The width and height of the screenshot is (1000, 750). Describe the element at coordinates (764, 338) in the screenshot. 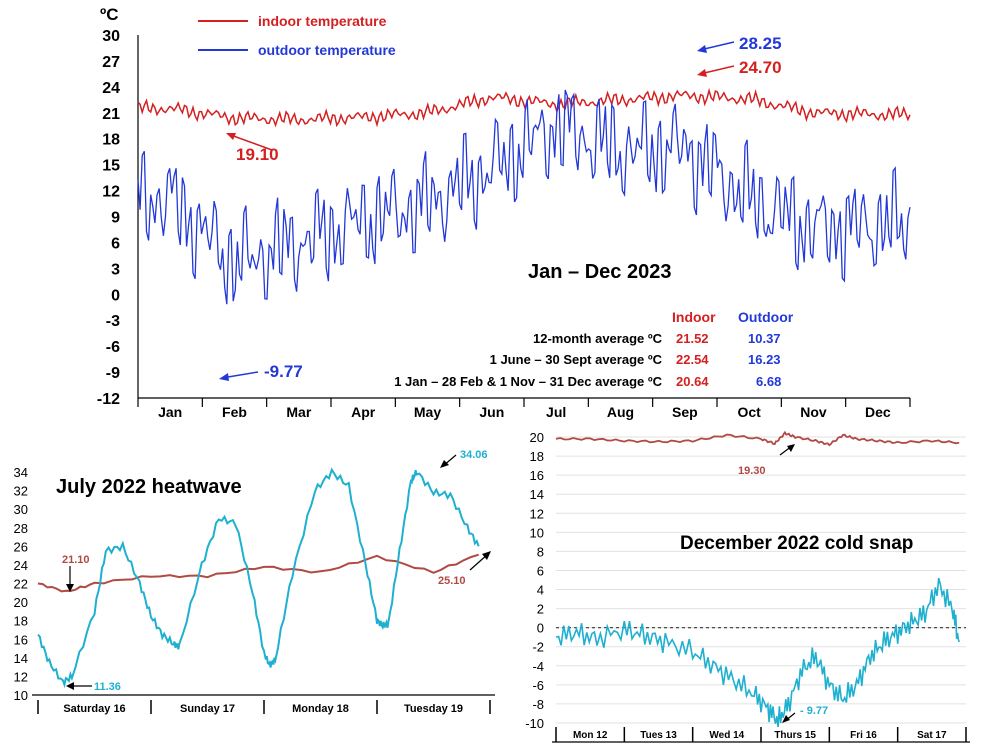

I see `table-row-outdoor: 10.37` at that location.